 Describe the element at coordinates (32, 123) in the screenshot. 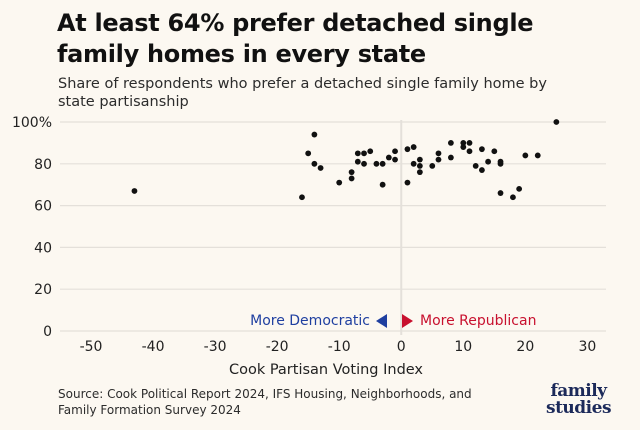

I see `y-tick-label: 100%` at that location.